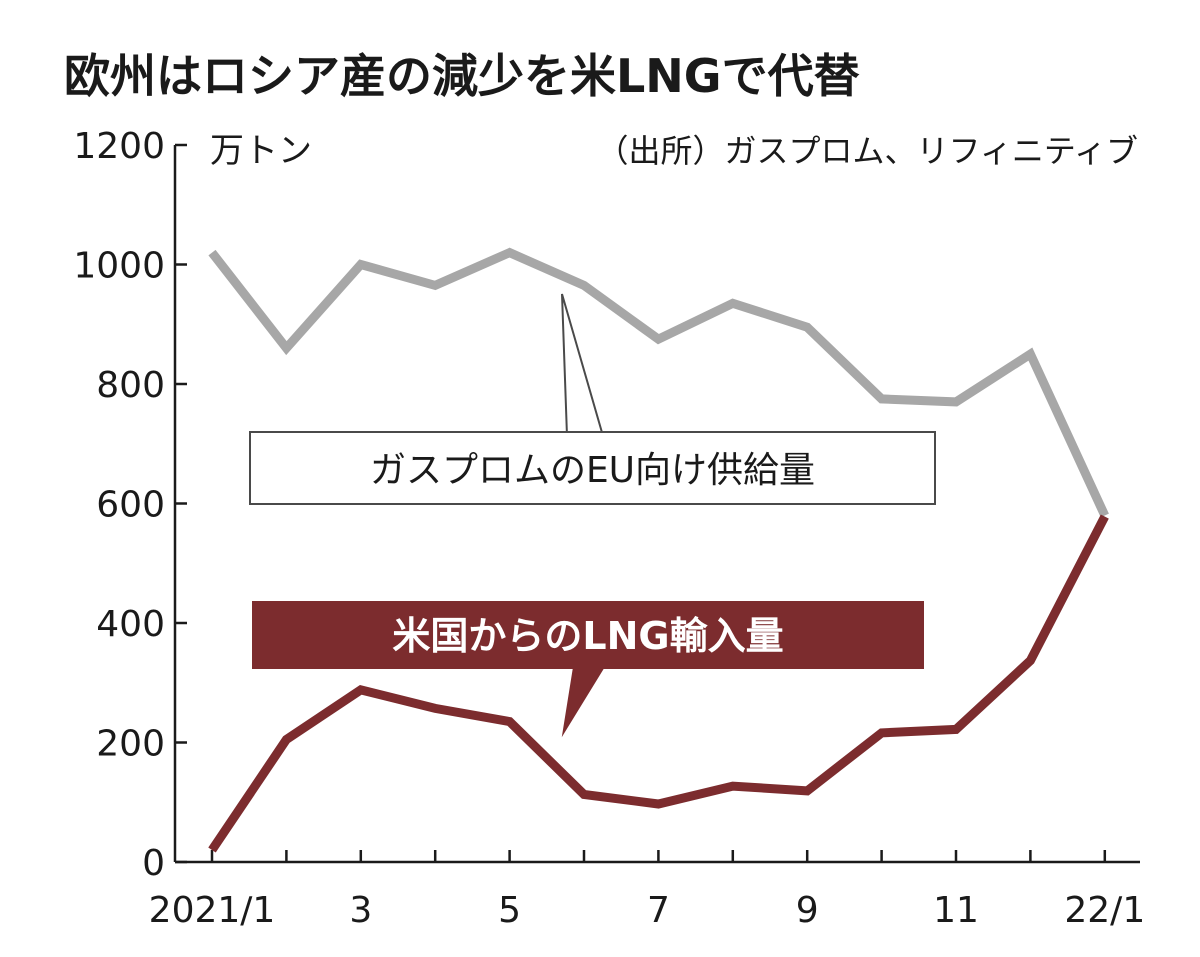 The height and width of the screenshot is (957, 1200). Describe the element at coordinates (583, 365) in the screenshot. I see `legend-gazprom-pointer` at that location.